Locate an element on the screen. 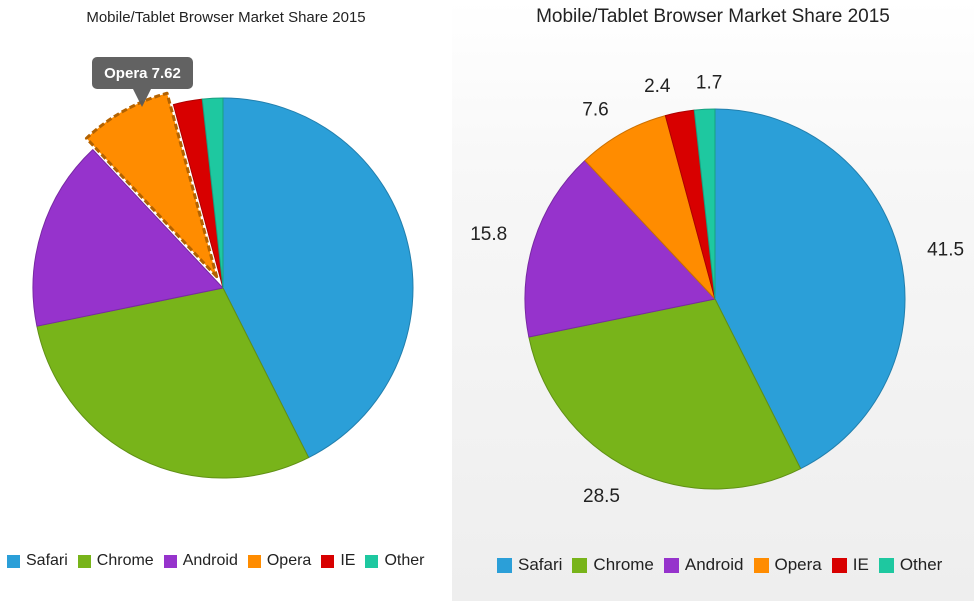 This screenshot has height=601, width=974. data-label-other: 1.7 is located at coordinates (709, 82).